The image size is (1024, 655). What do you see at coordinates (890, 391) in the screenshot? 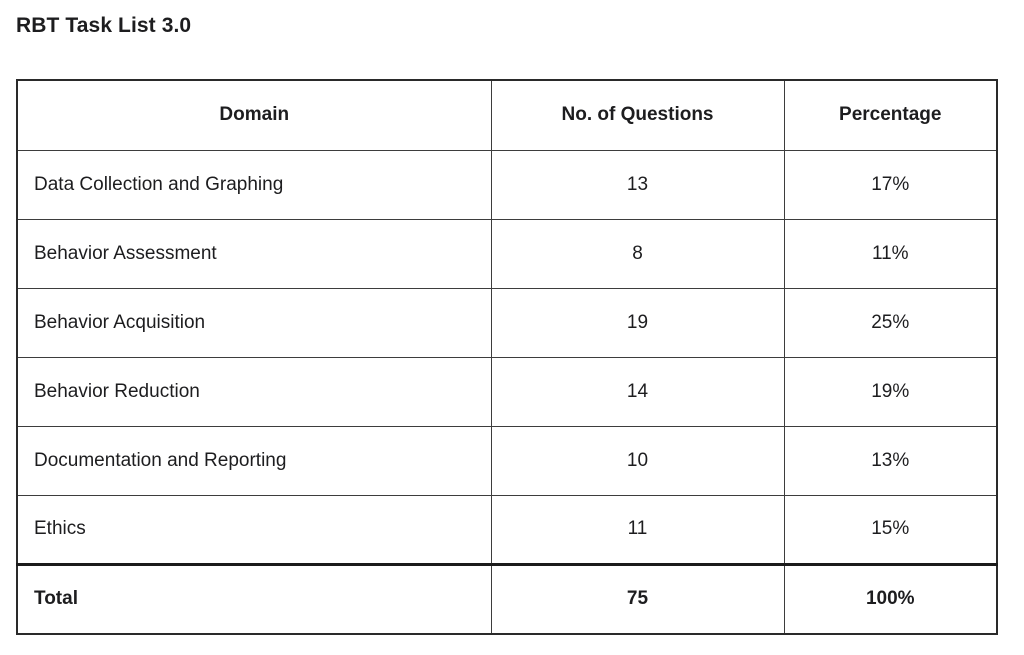
I see `percentage-cell: 19%` at bounding box center [890, 391].